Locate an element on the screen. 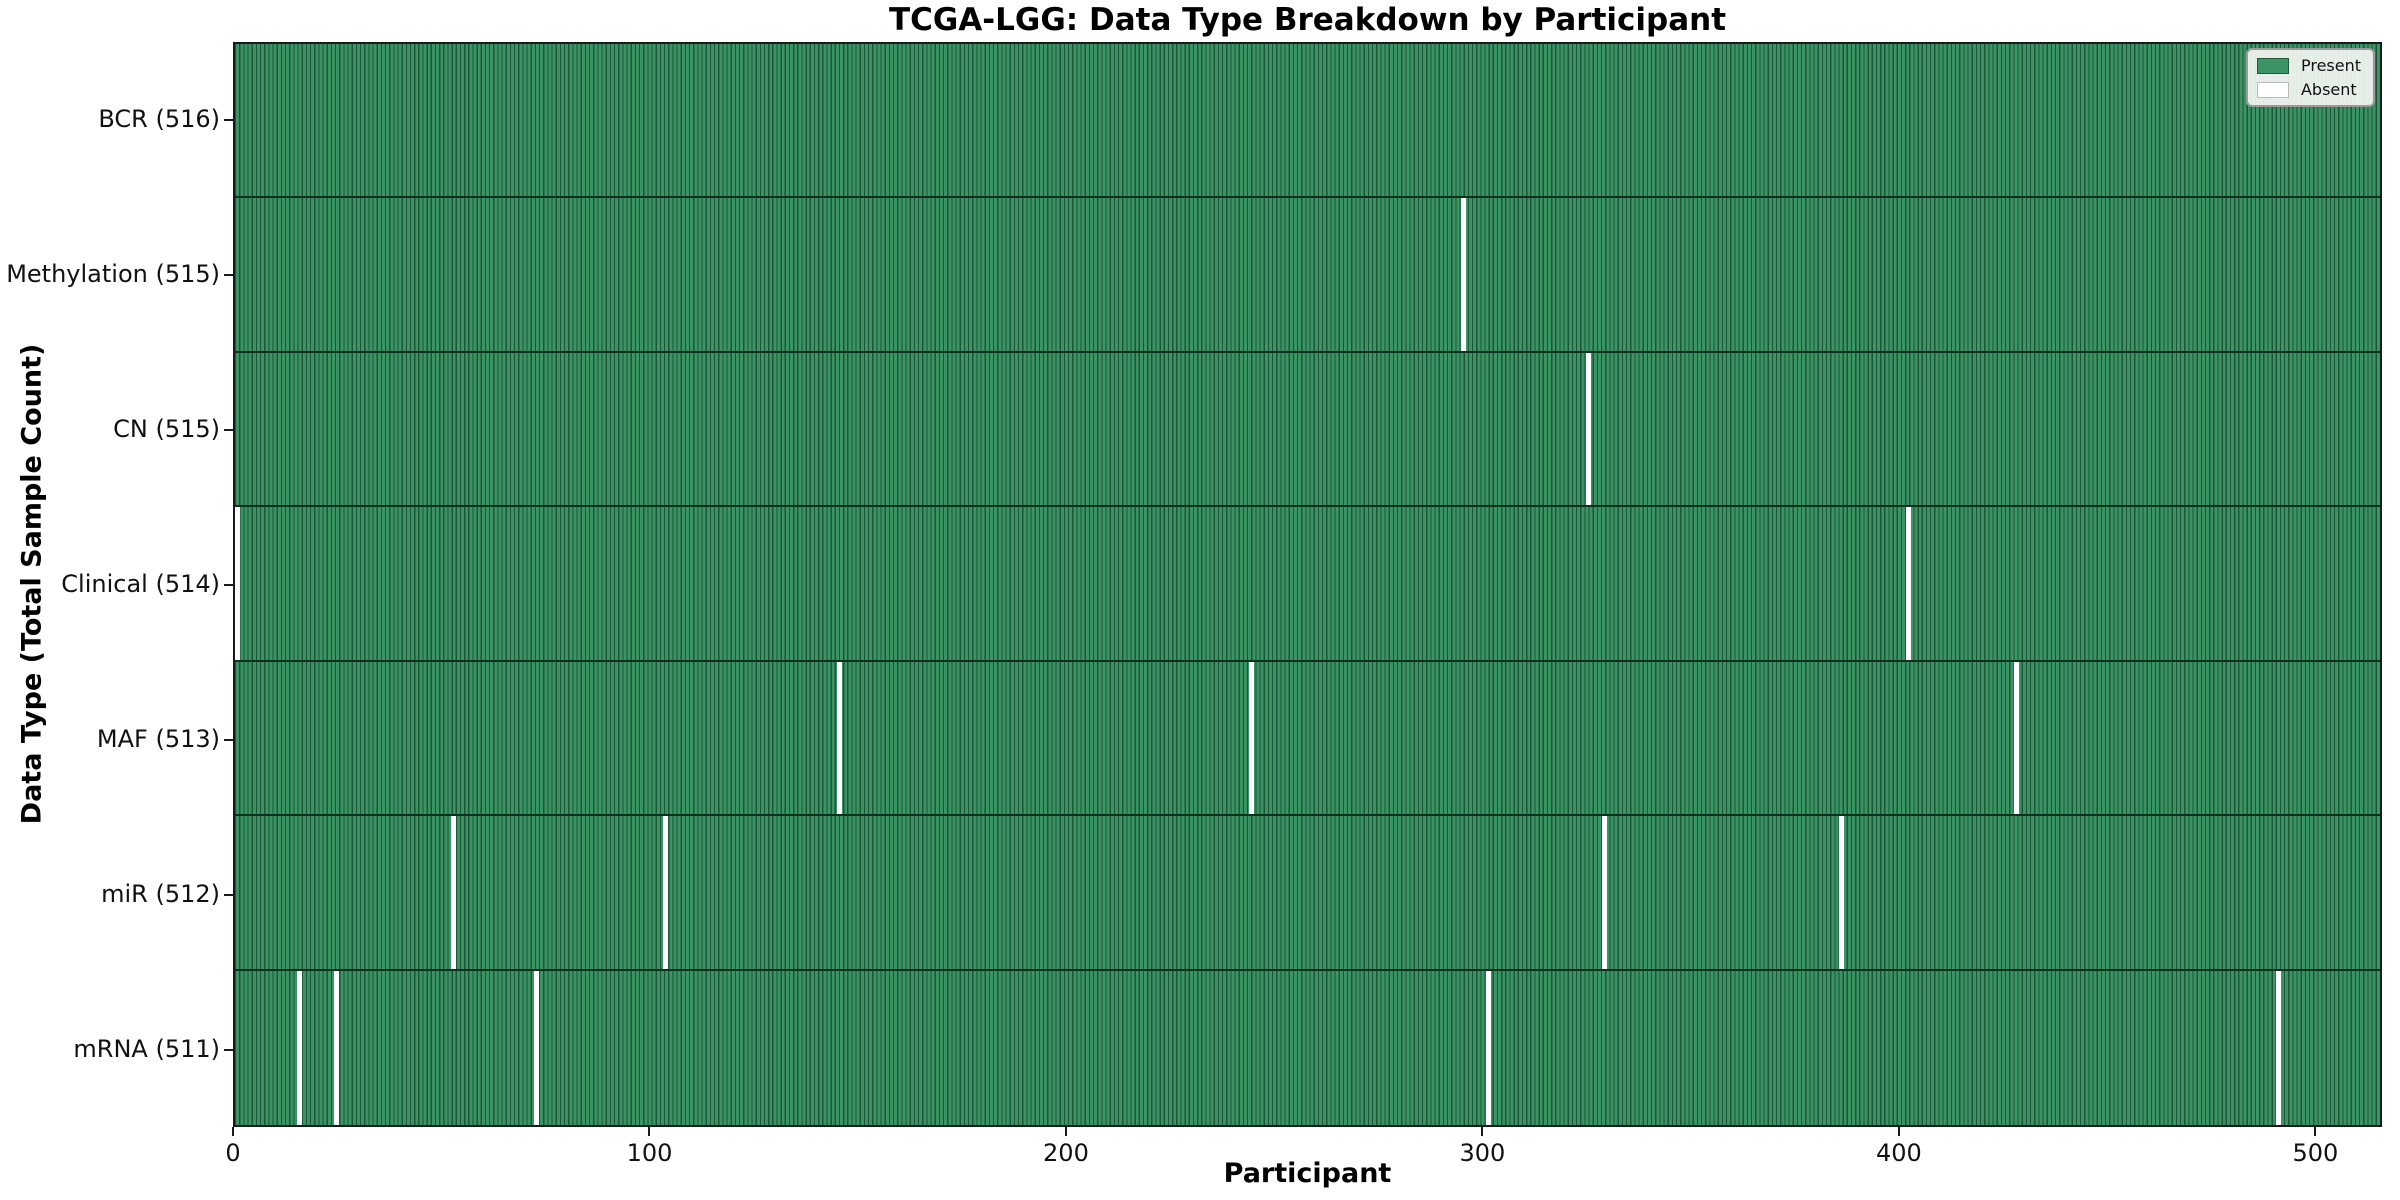  y-tick-label: Methylation (515) is located at coordinates (113, 273).